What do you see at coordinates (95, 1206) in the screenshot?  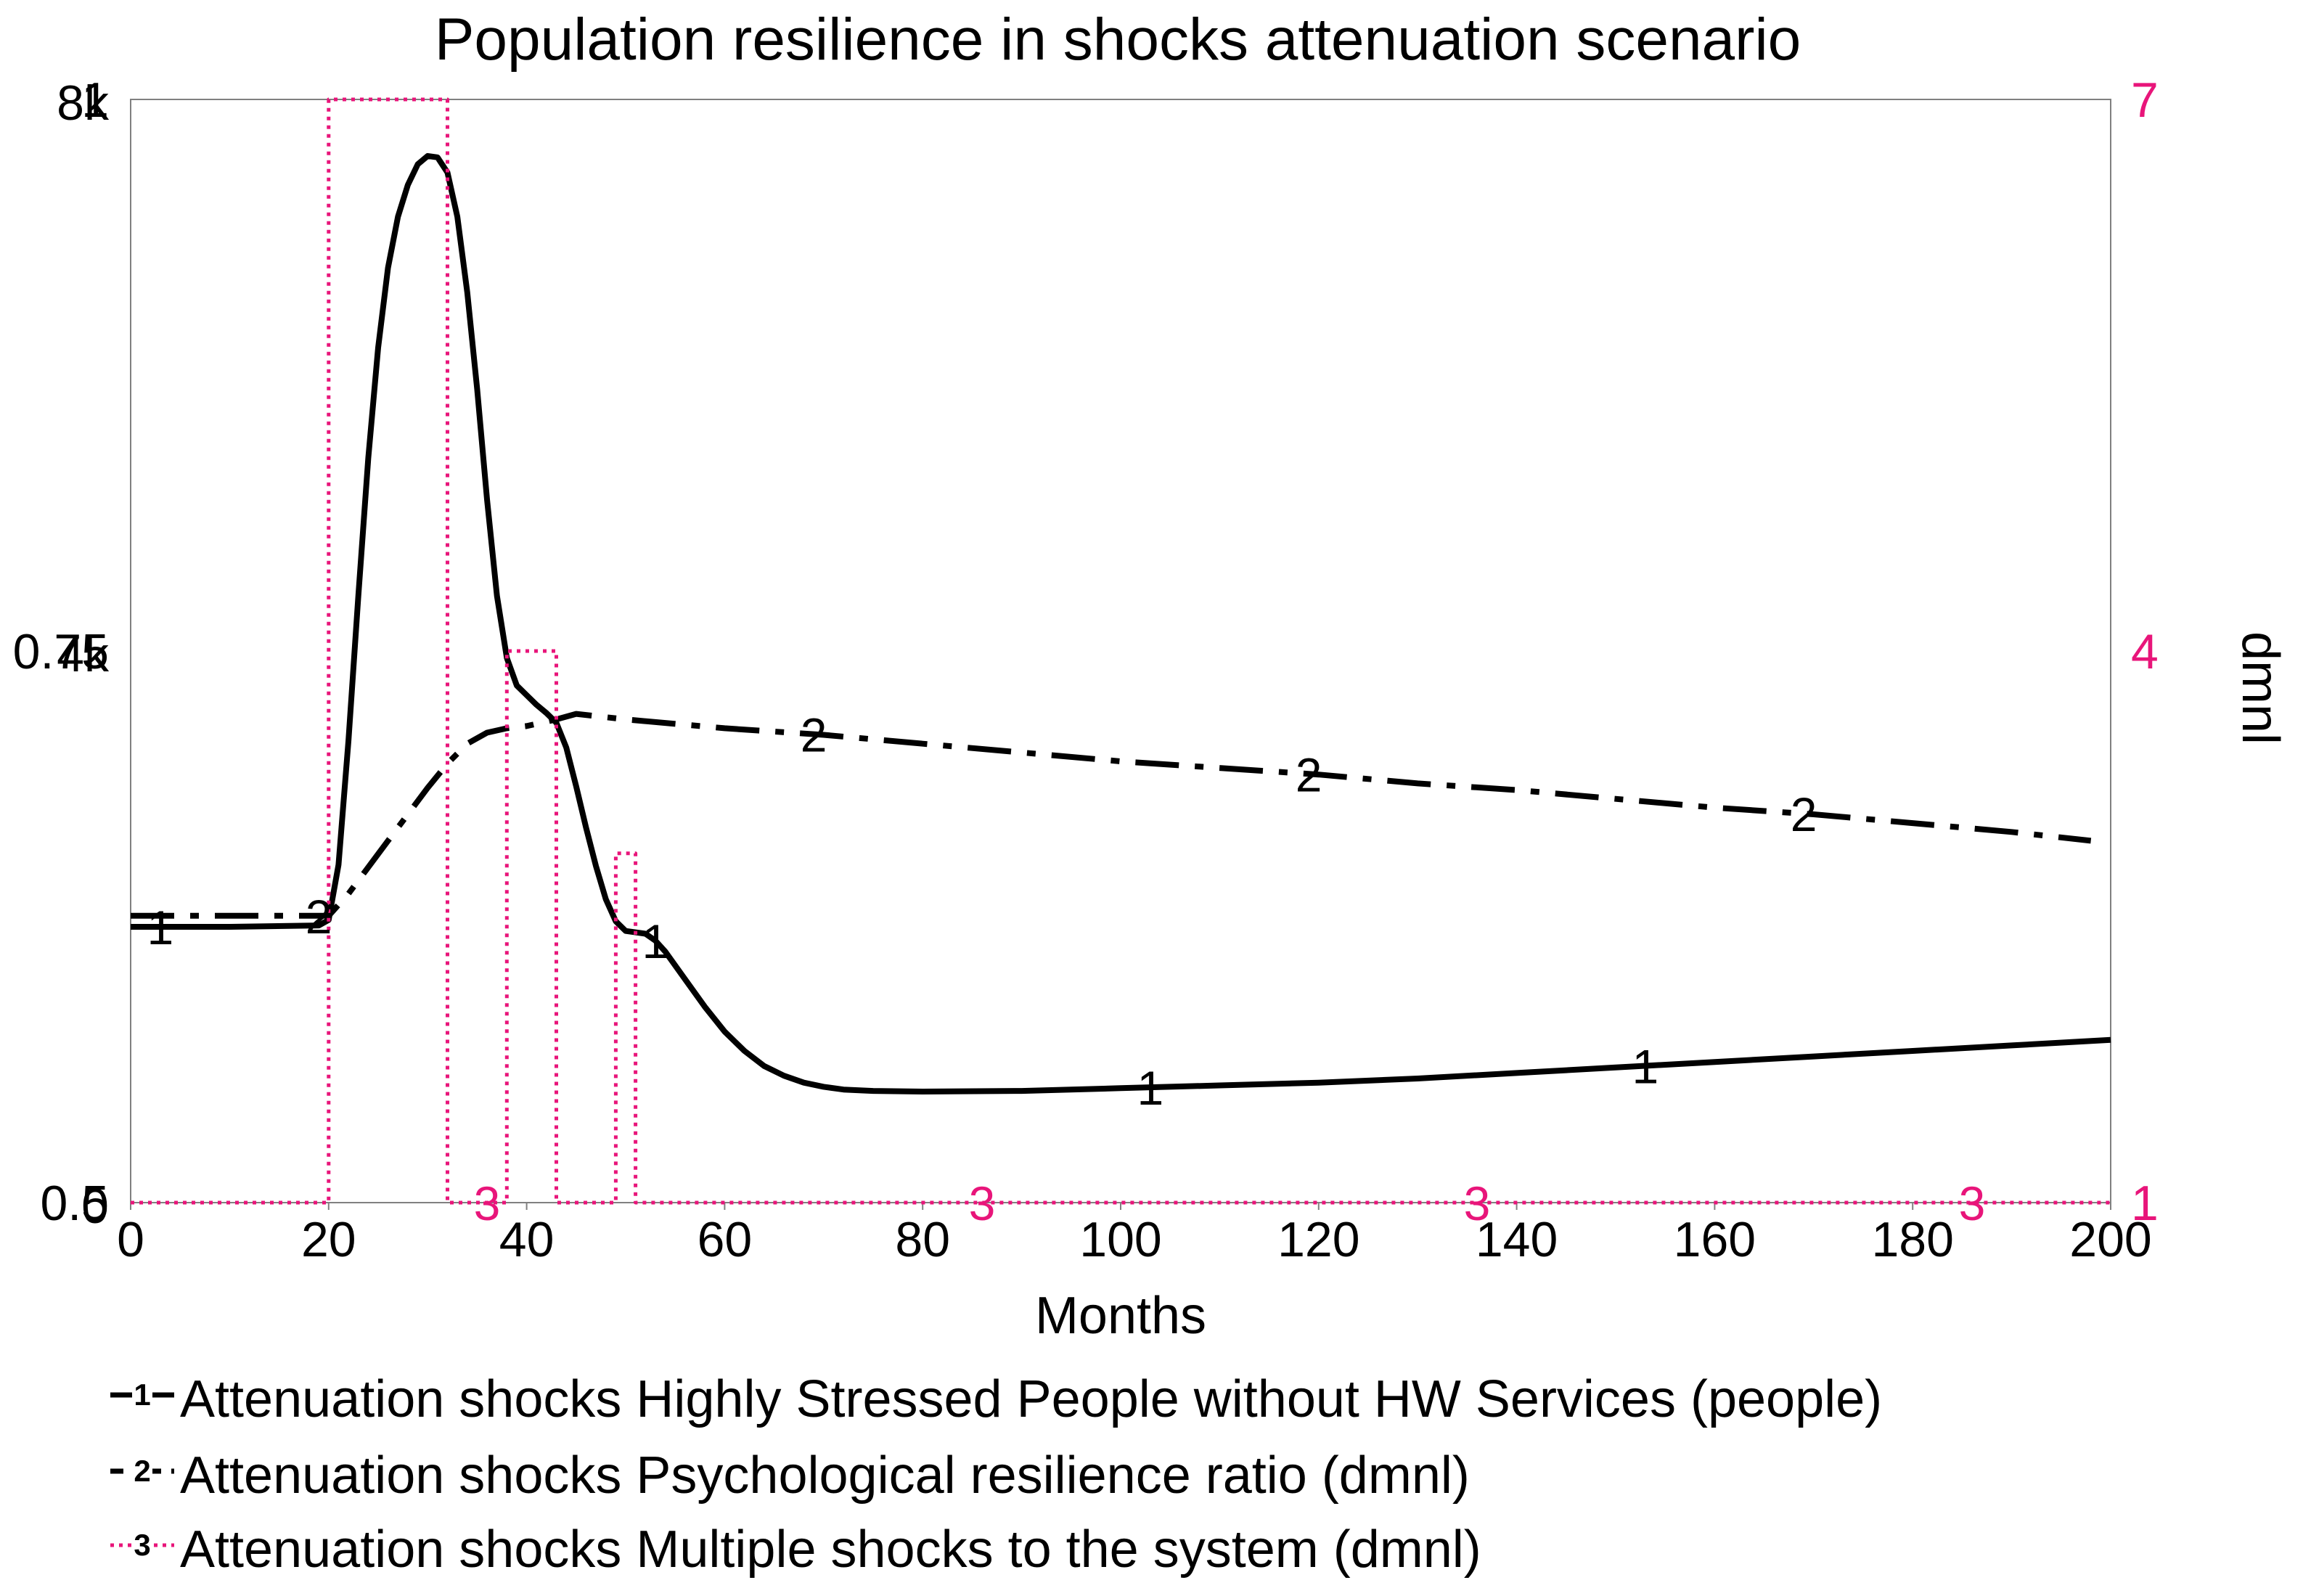 I see `y1-tick-label: 0` at bounding box center [95, 1206].